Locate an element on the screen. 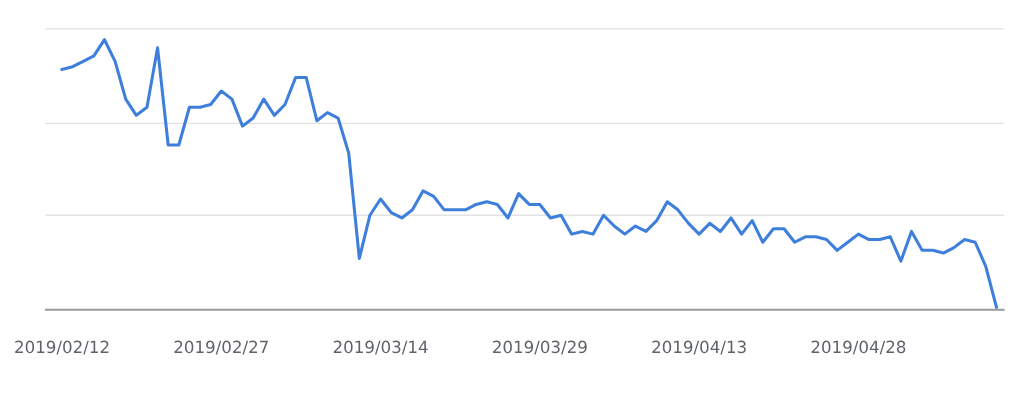  x-tick-label: 2019/04/13 is located at coordinates (699, 347).